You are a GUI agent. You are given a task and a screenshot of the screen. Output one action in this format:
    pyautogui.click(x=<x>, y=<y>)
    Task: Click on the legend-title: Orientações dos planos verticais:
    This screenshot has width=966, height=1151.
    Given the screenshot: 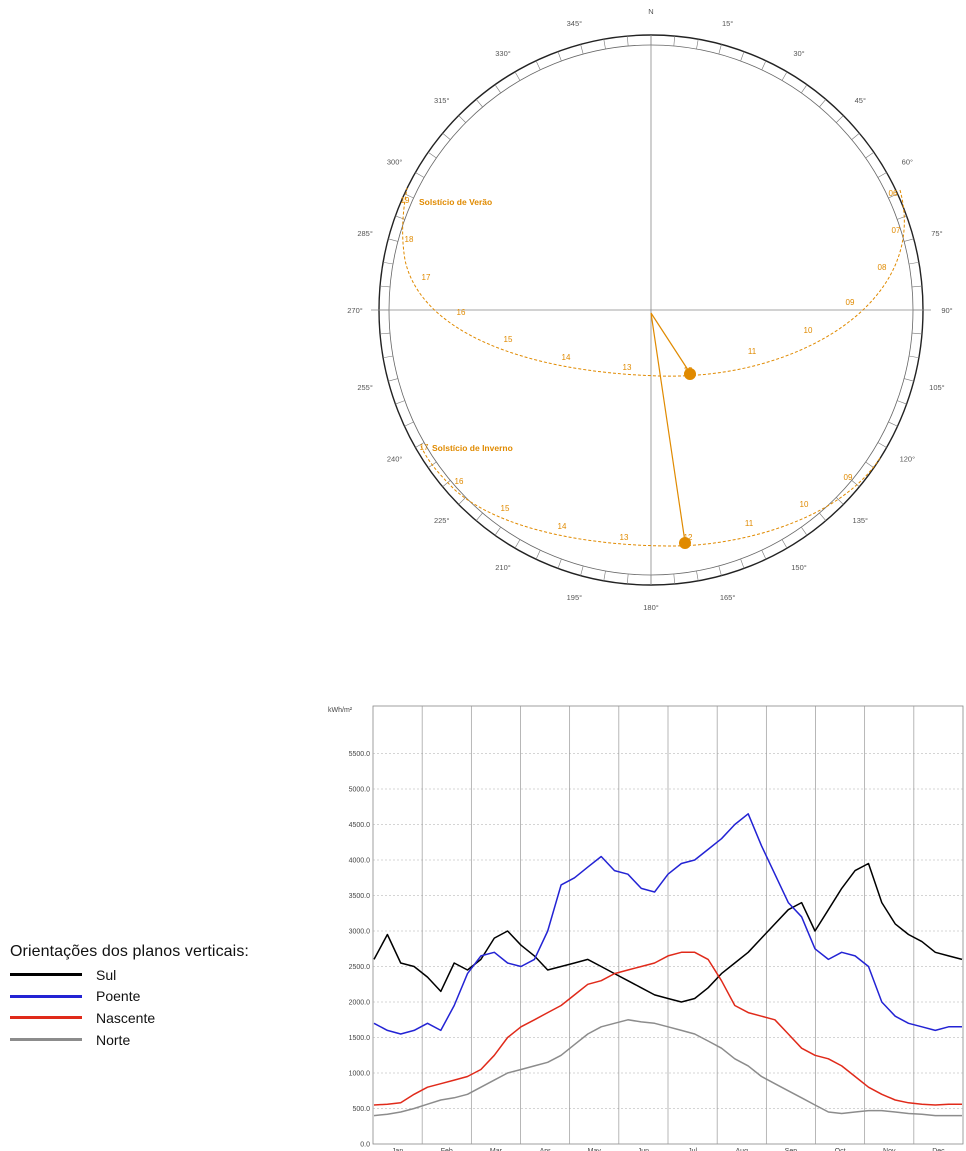 What is the action you would take?
    pyautogui.click(x=129, y=951)
    